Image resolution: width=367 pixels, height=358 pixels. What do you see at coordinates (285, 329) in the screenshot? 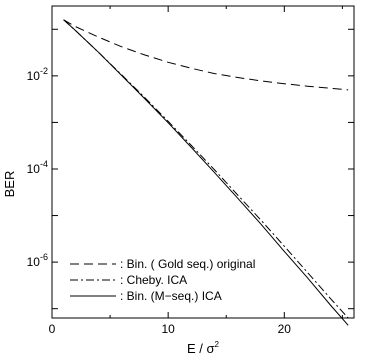
I see `x-tick-label: 20` at bounding box center [285, 329].